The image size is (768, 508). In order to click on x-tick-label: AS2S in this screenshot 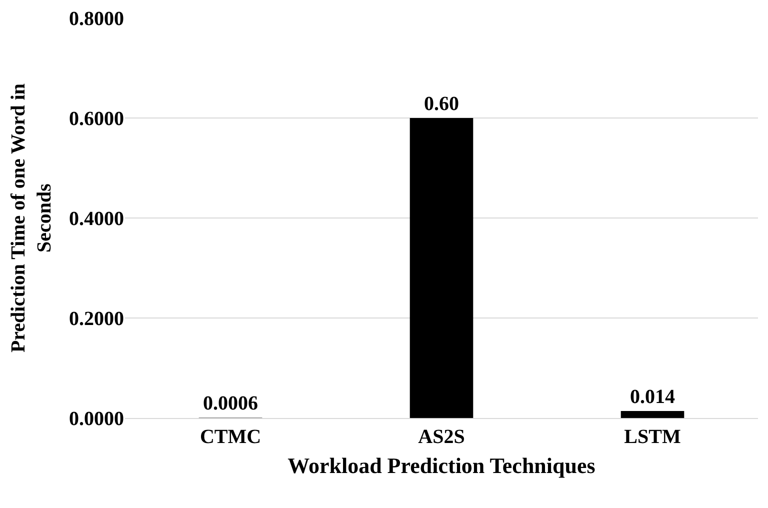, I will do `click(441, 437)`.